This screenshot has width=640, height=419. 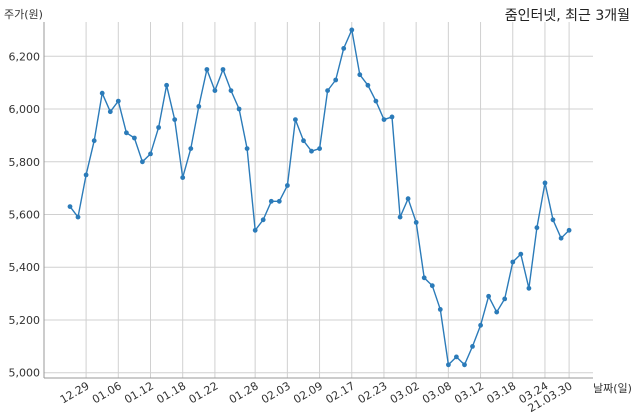 I want to click on y-tick-labels: 5,000 5,200 5,400 5,600 5,800 6,000 6,200, so click(x=25, y=214).